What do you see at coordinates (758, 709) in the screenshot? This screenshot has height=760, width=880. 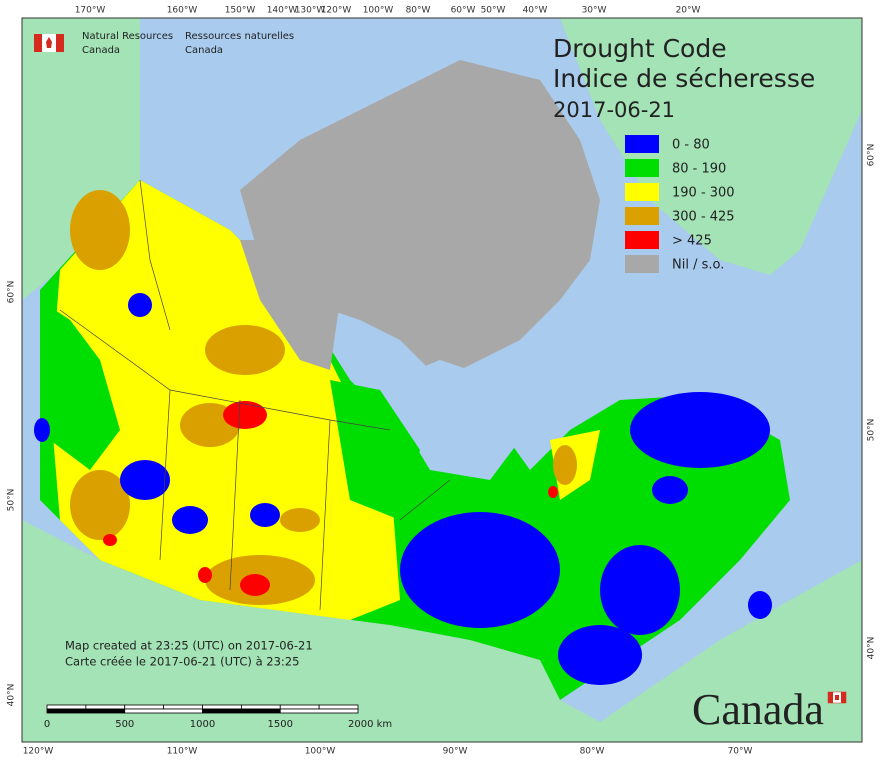 I see `wordmark: Canada` at bounding box center [758, 709].